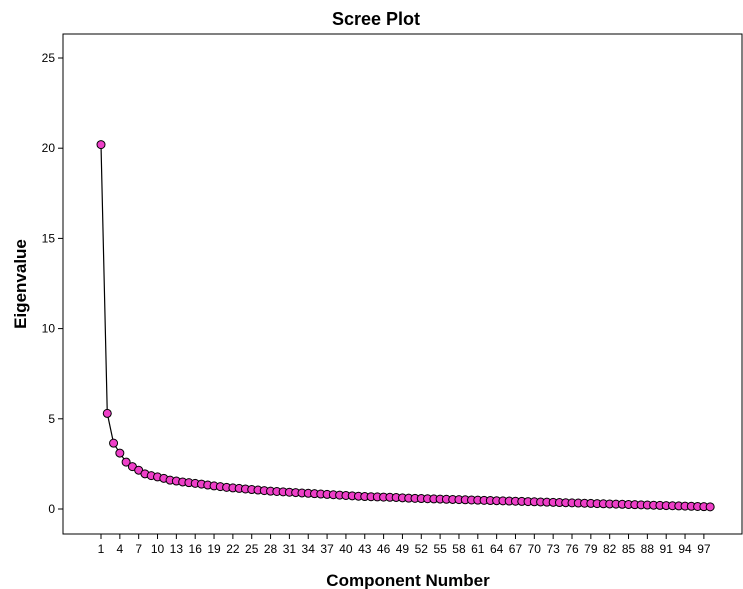  Describe the element at coordinates (516, 549) in the screenshot. I see `x-tick-label: 67` at that location.